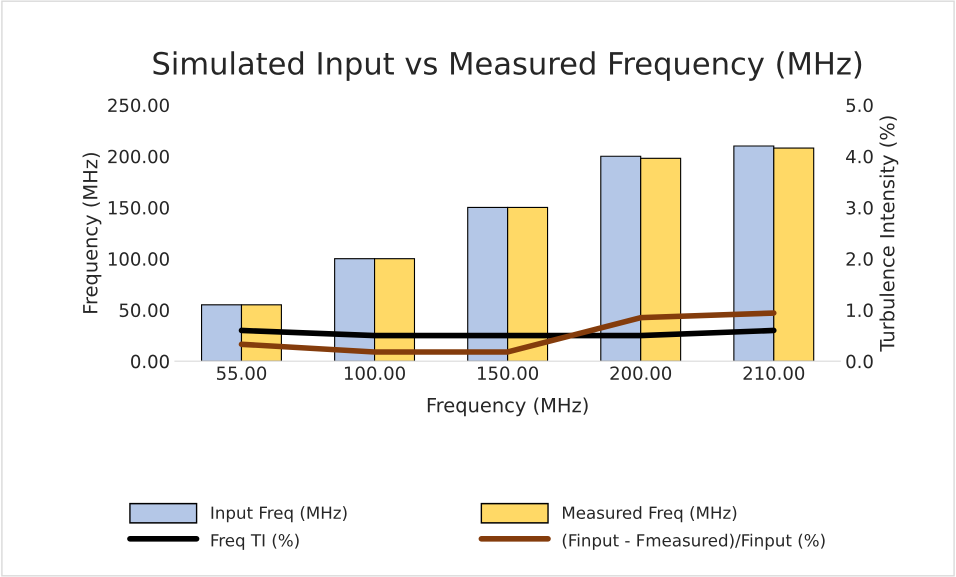 The image size is (956, 577). What do you see at coordinates (859, 361) in the screenshot?
I see `y2-tick-label: 0.0` at bounding box center [859, 361].